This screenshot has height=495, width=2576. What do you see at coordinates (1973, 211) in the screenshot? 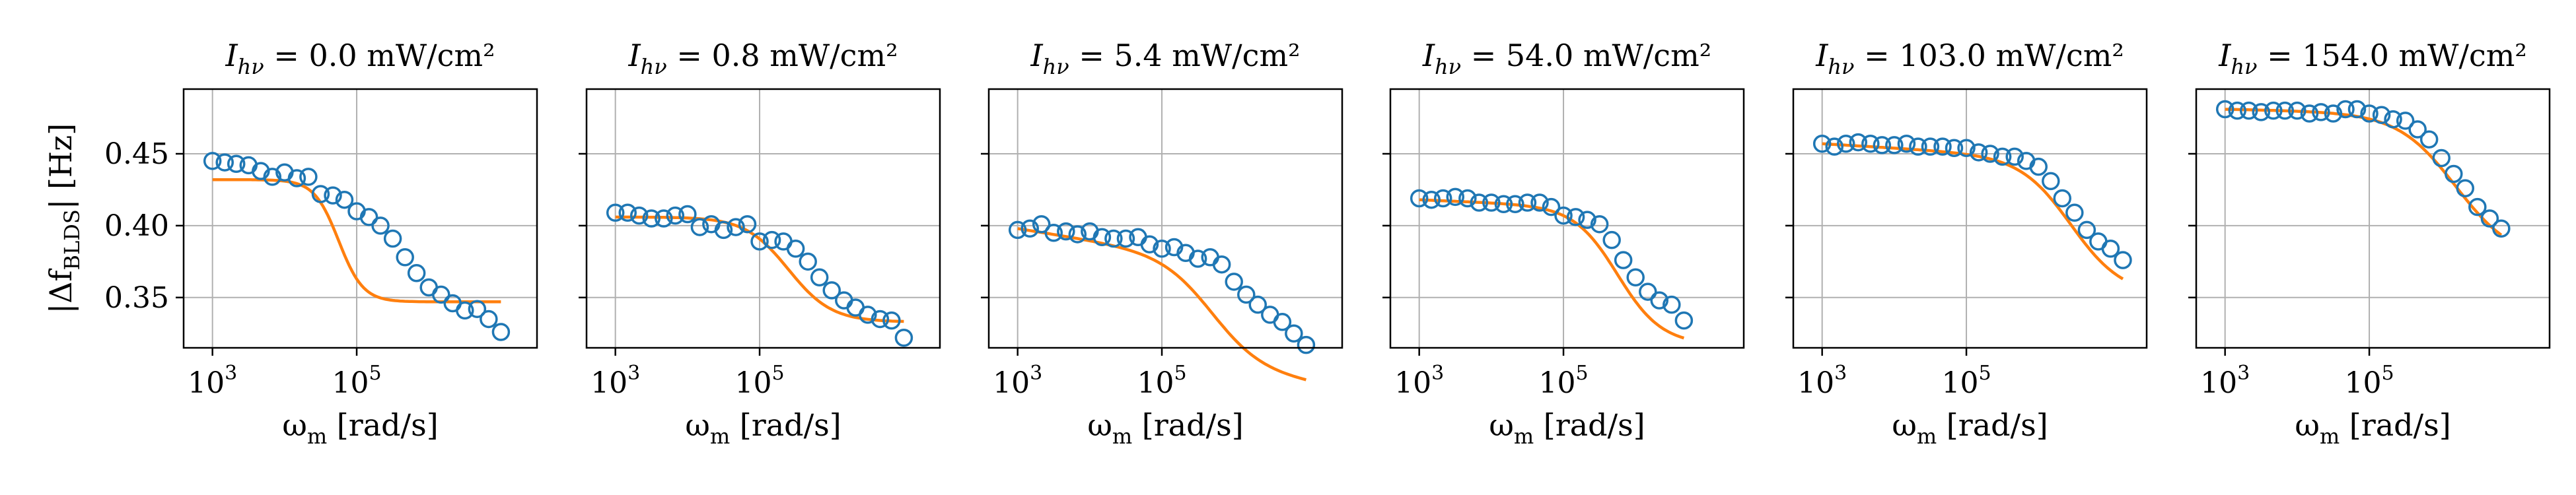
I see `fit-curve` at bounding box center [1973, 211].